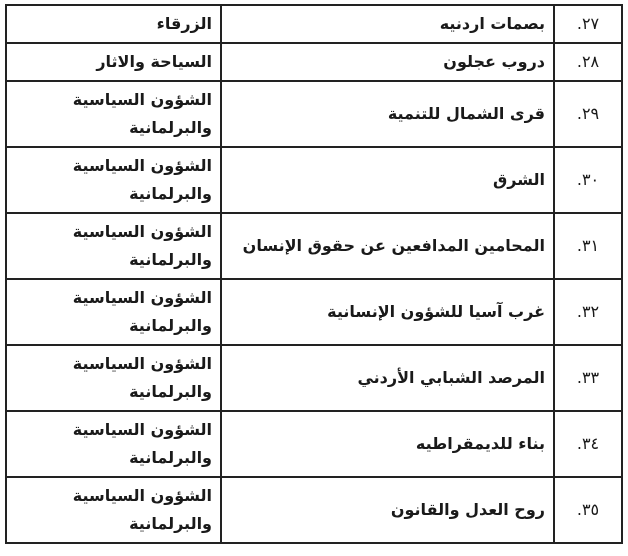  What do you see at coordinates (588, 444) in the screenshot?
I see `row-number: ٣٤.` at bounding box center [588, 444].